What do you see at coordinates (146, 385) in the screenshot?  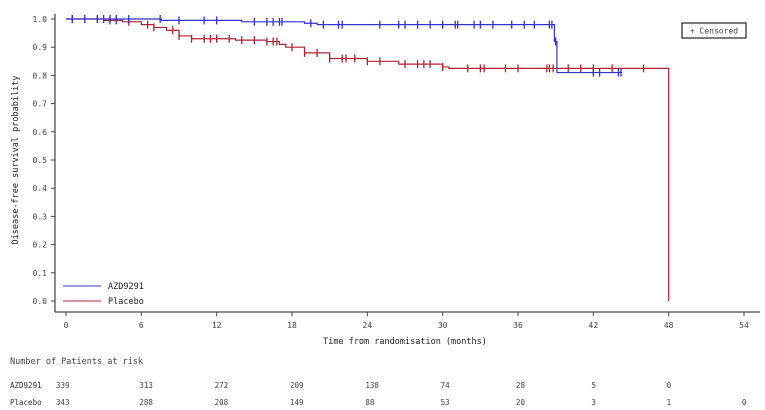 I see `risk-count: 313` at bounding box center [146, 385].